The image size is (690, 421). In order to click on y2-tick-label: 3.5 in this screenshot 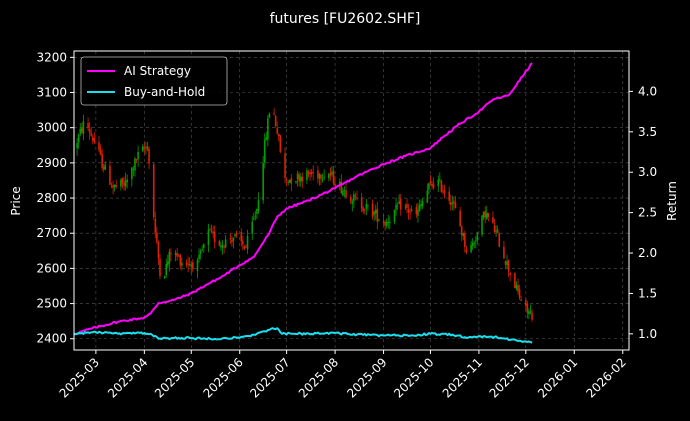, I will do `click(647, 132)`.